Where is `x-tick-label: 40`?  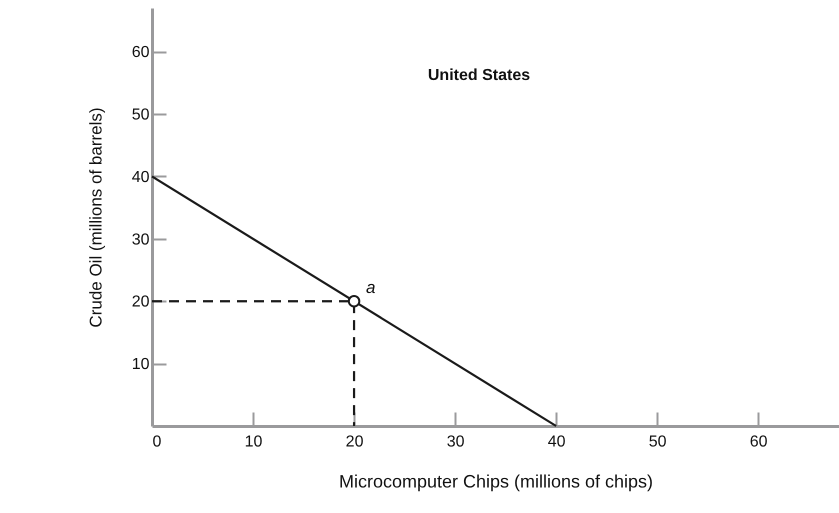
x-tick-label: 40 is located at coordinates (557, 442).